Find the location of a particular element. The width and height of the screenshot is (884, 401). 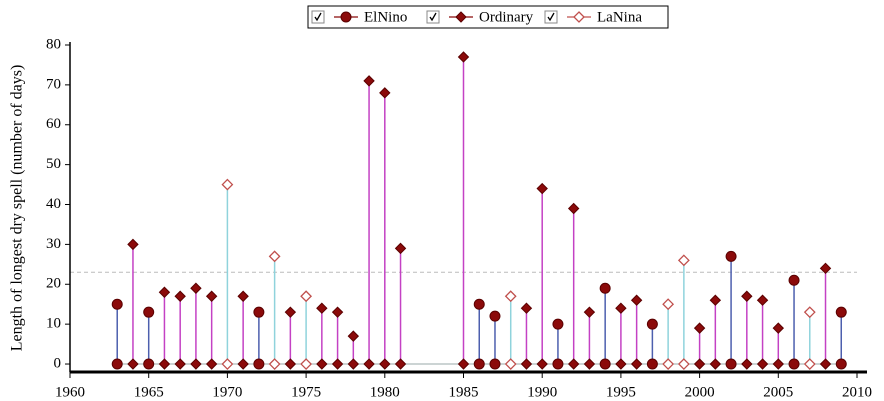

legend-marker is located at coordinates (579, 17).